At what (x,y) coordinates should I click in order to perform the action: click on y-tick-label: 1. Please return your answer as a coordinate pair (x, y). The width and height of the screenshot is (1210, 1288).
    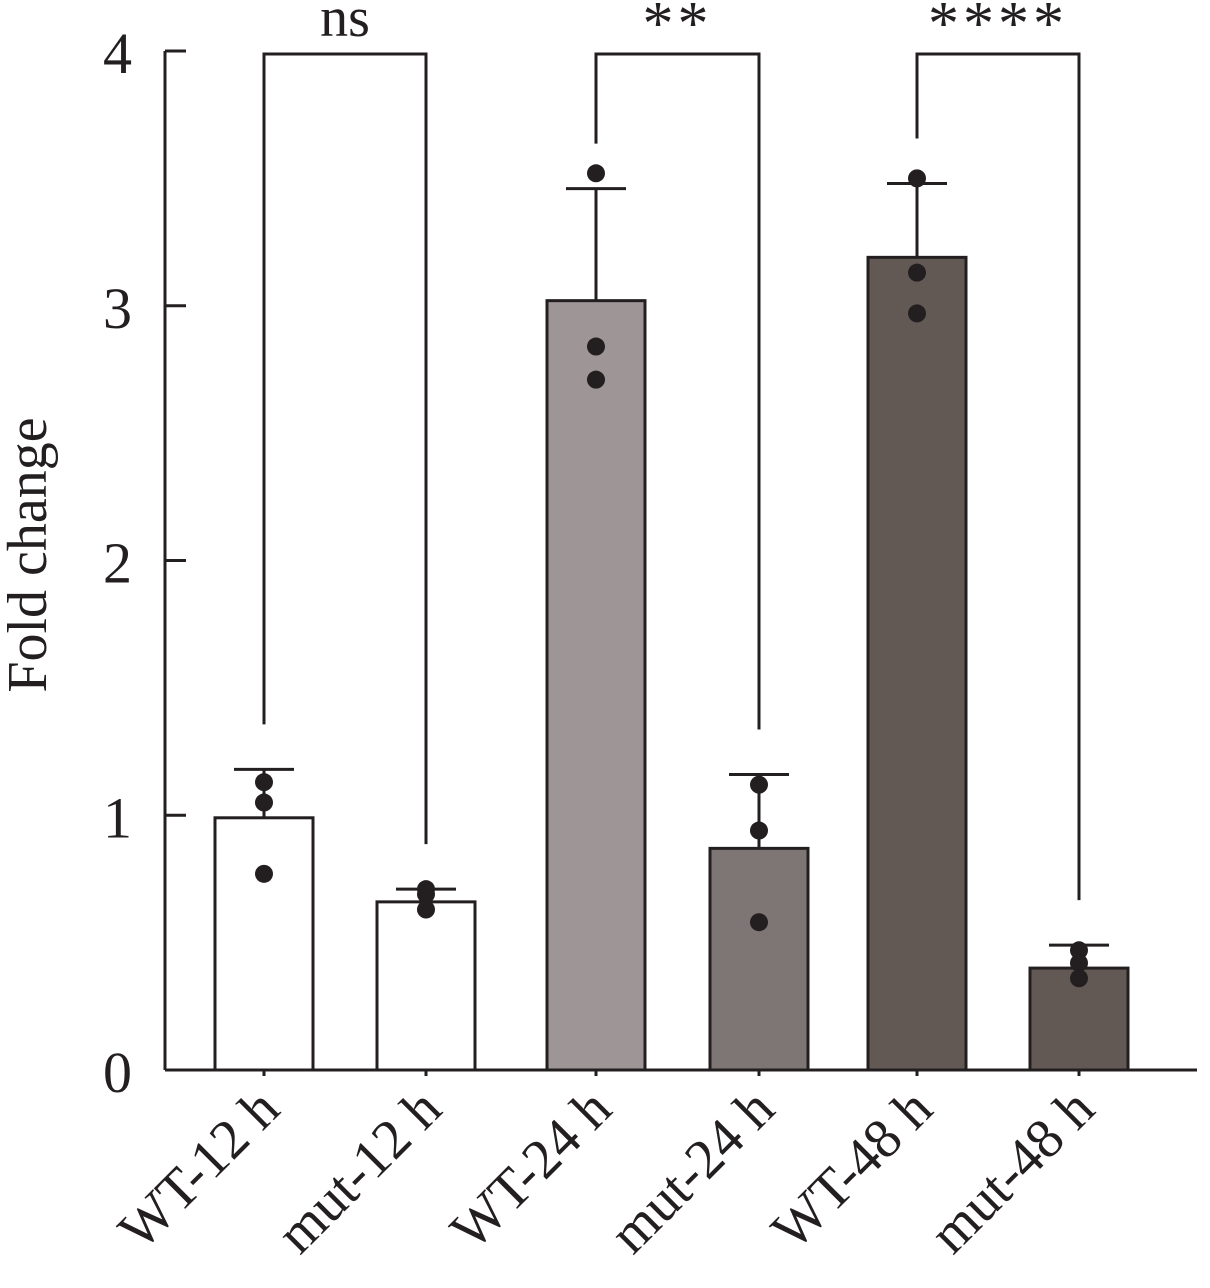
    Looking at the image, I should click on (117, 817).